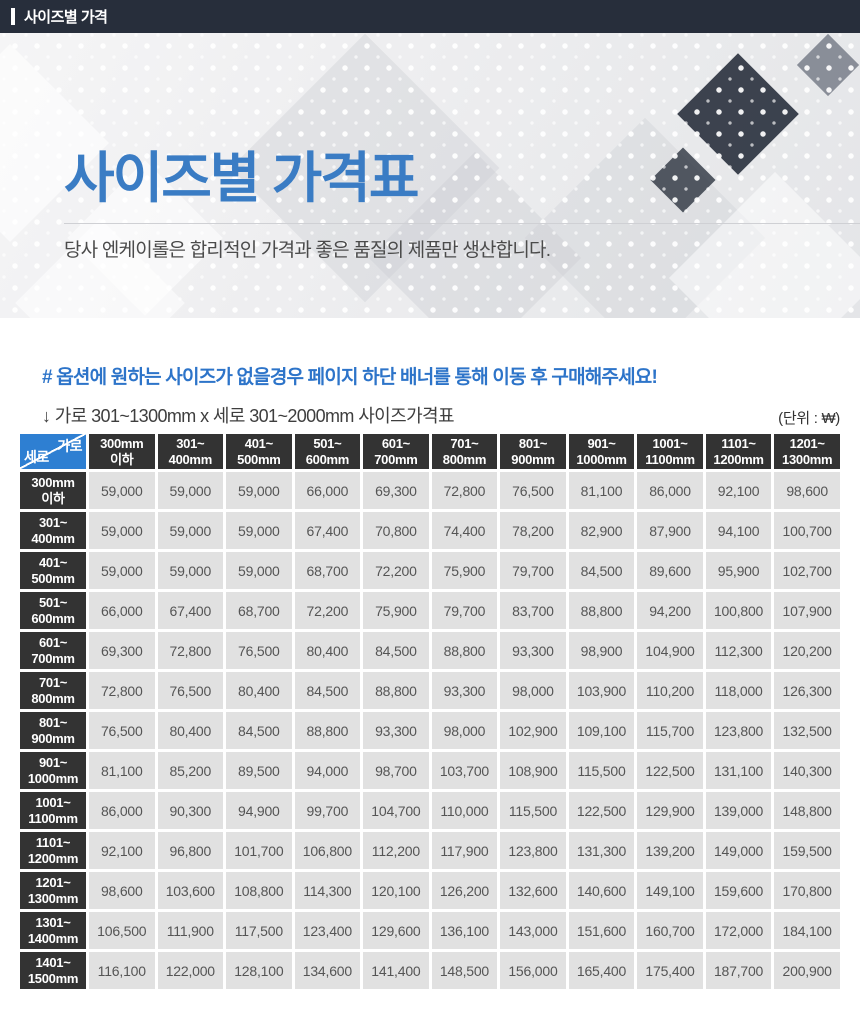 The height and width of the screenshot is (1027, 860). Describe the element at coordinates (190, 970) in the screenshot. I see `price-cell: 122,000` at that location.